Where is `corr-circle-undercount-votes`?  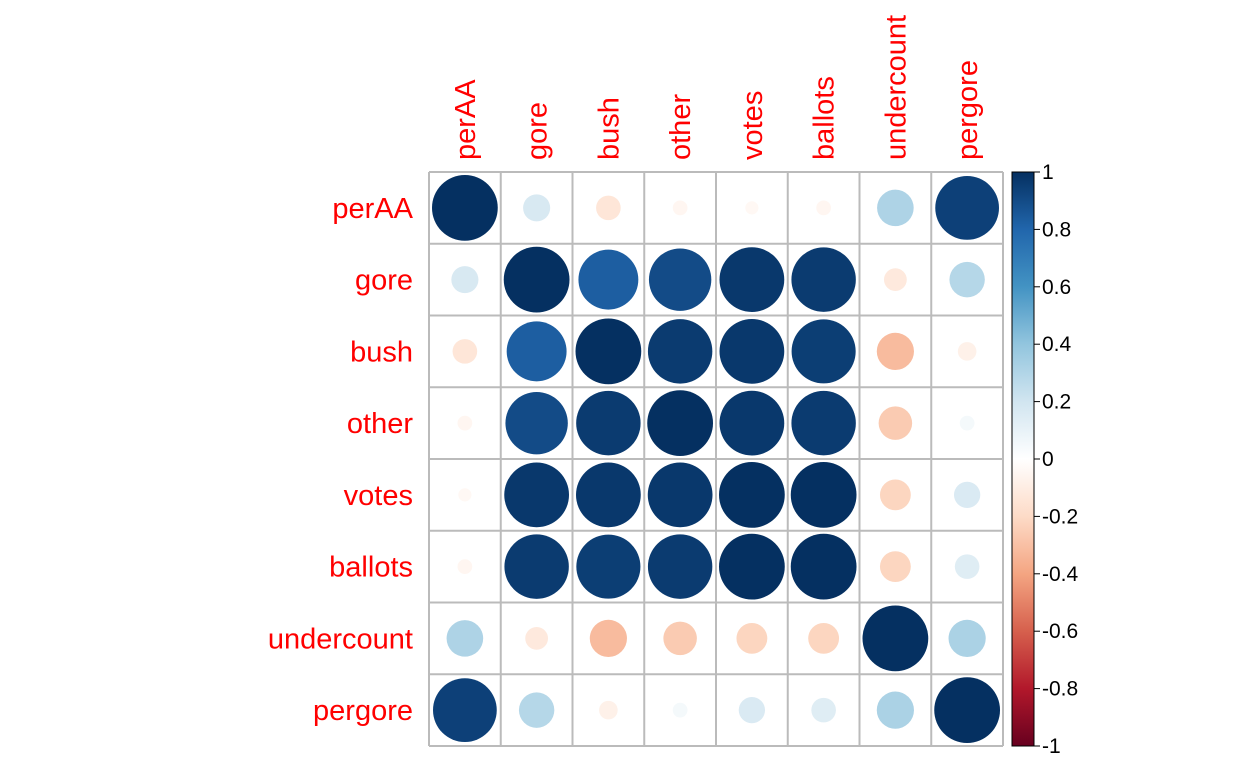
corr-circle-undercount-votes is located at coordinates (752, 638).